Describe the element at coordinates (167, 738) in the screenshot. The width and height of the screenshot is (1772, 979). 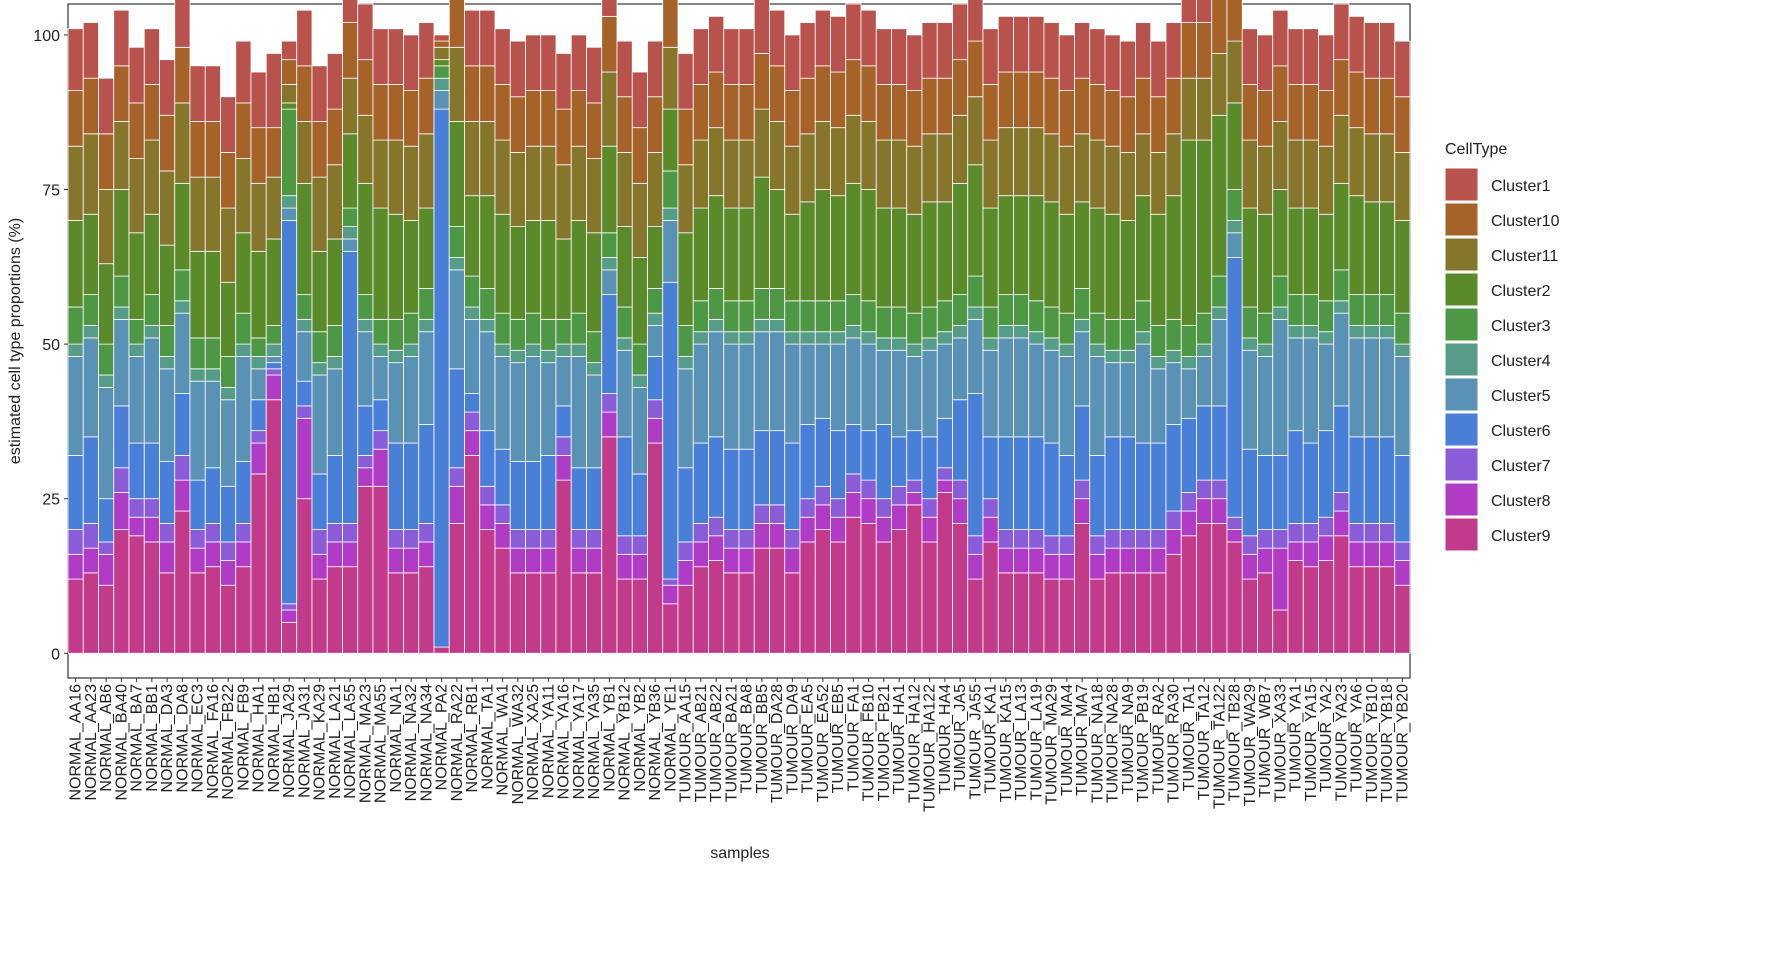
I see `x-tick-label: NORMAL_DA3` at that location.